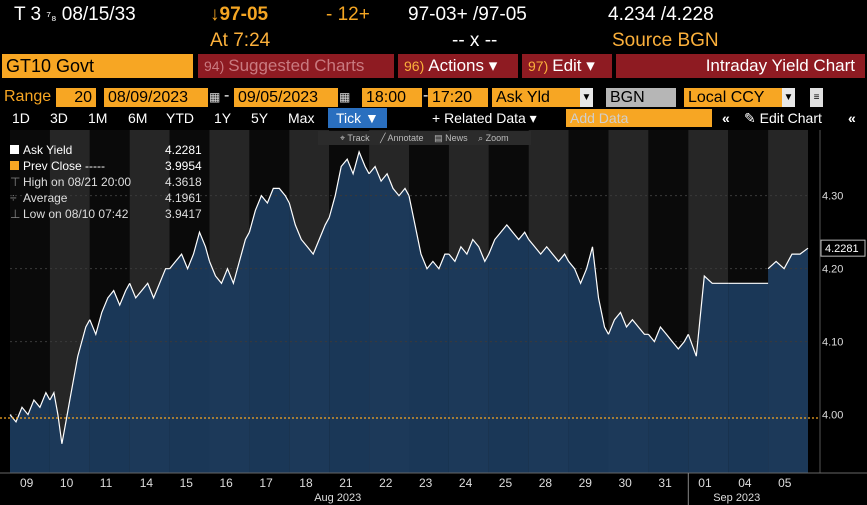 Image resolution: width=867 pixels, height=505 pixels. What do you see at coordinates (156, 97) in the screenshot?
I see `start-date-field: 08/09/2023` at bounding box center [156, 97].